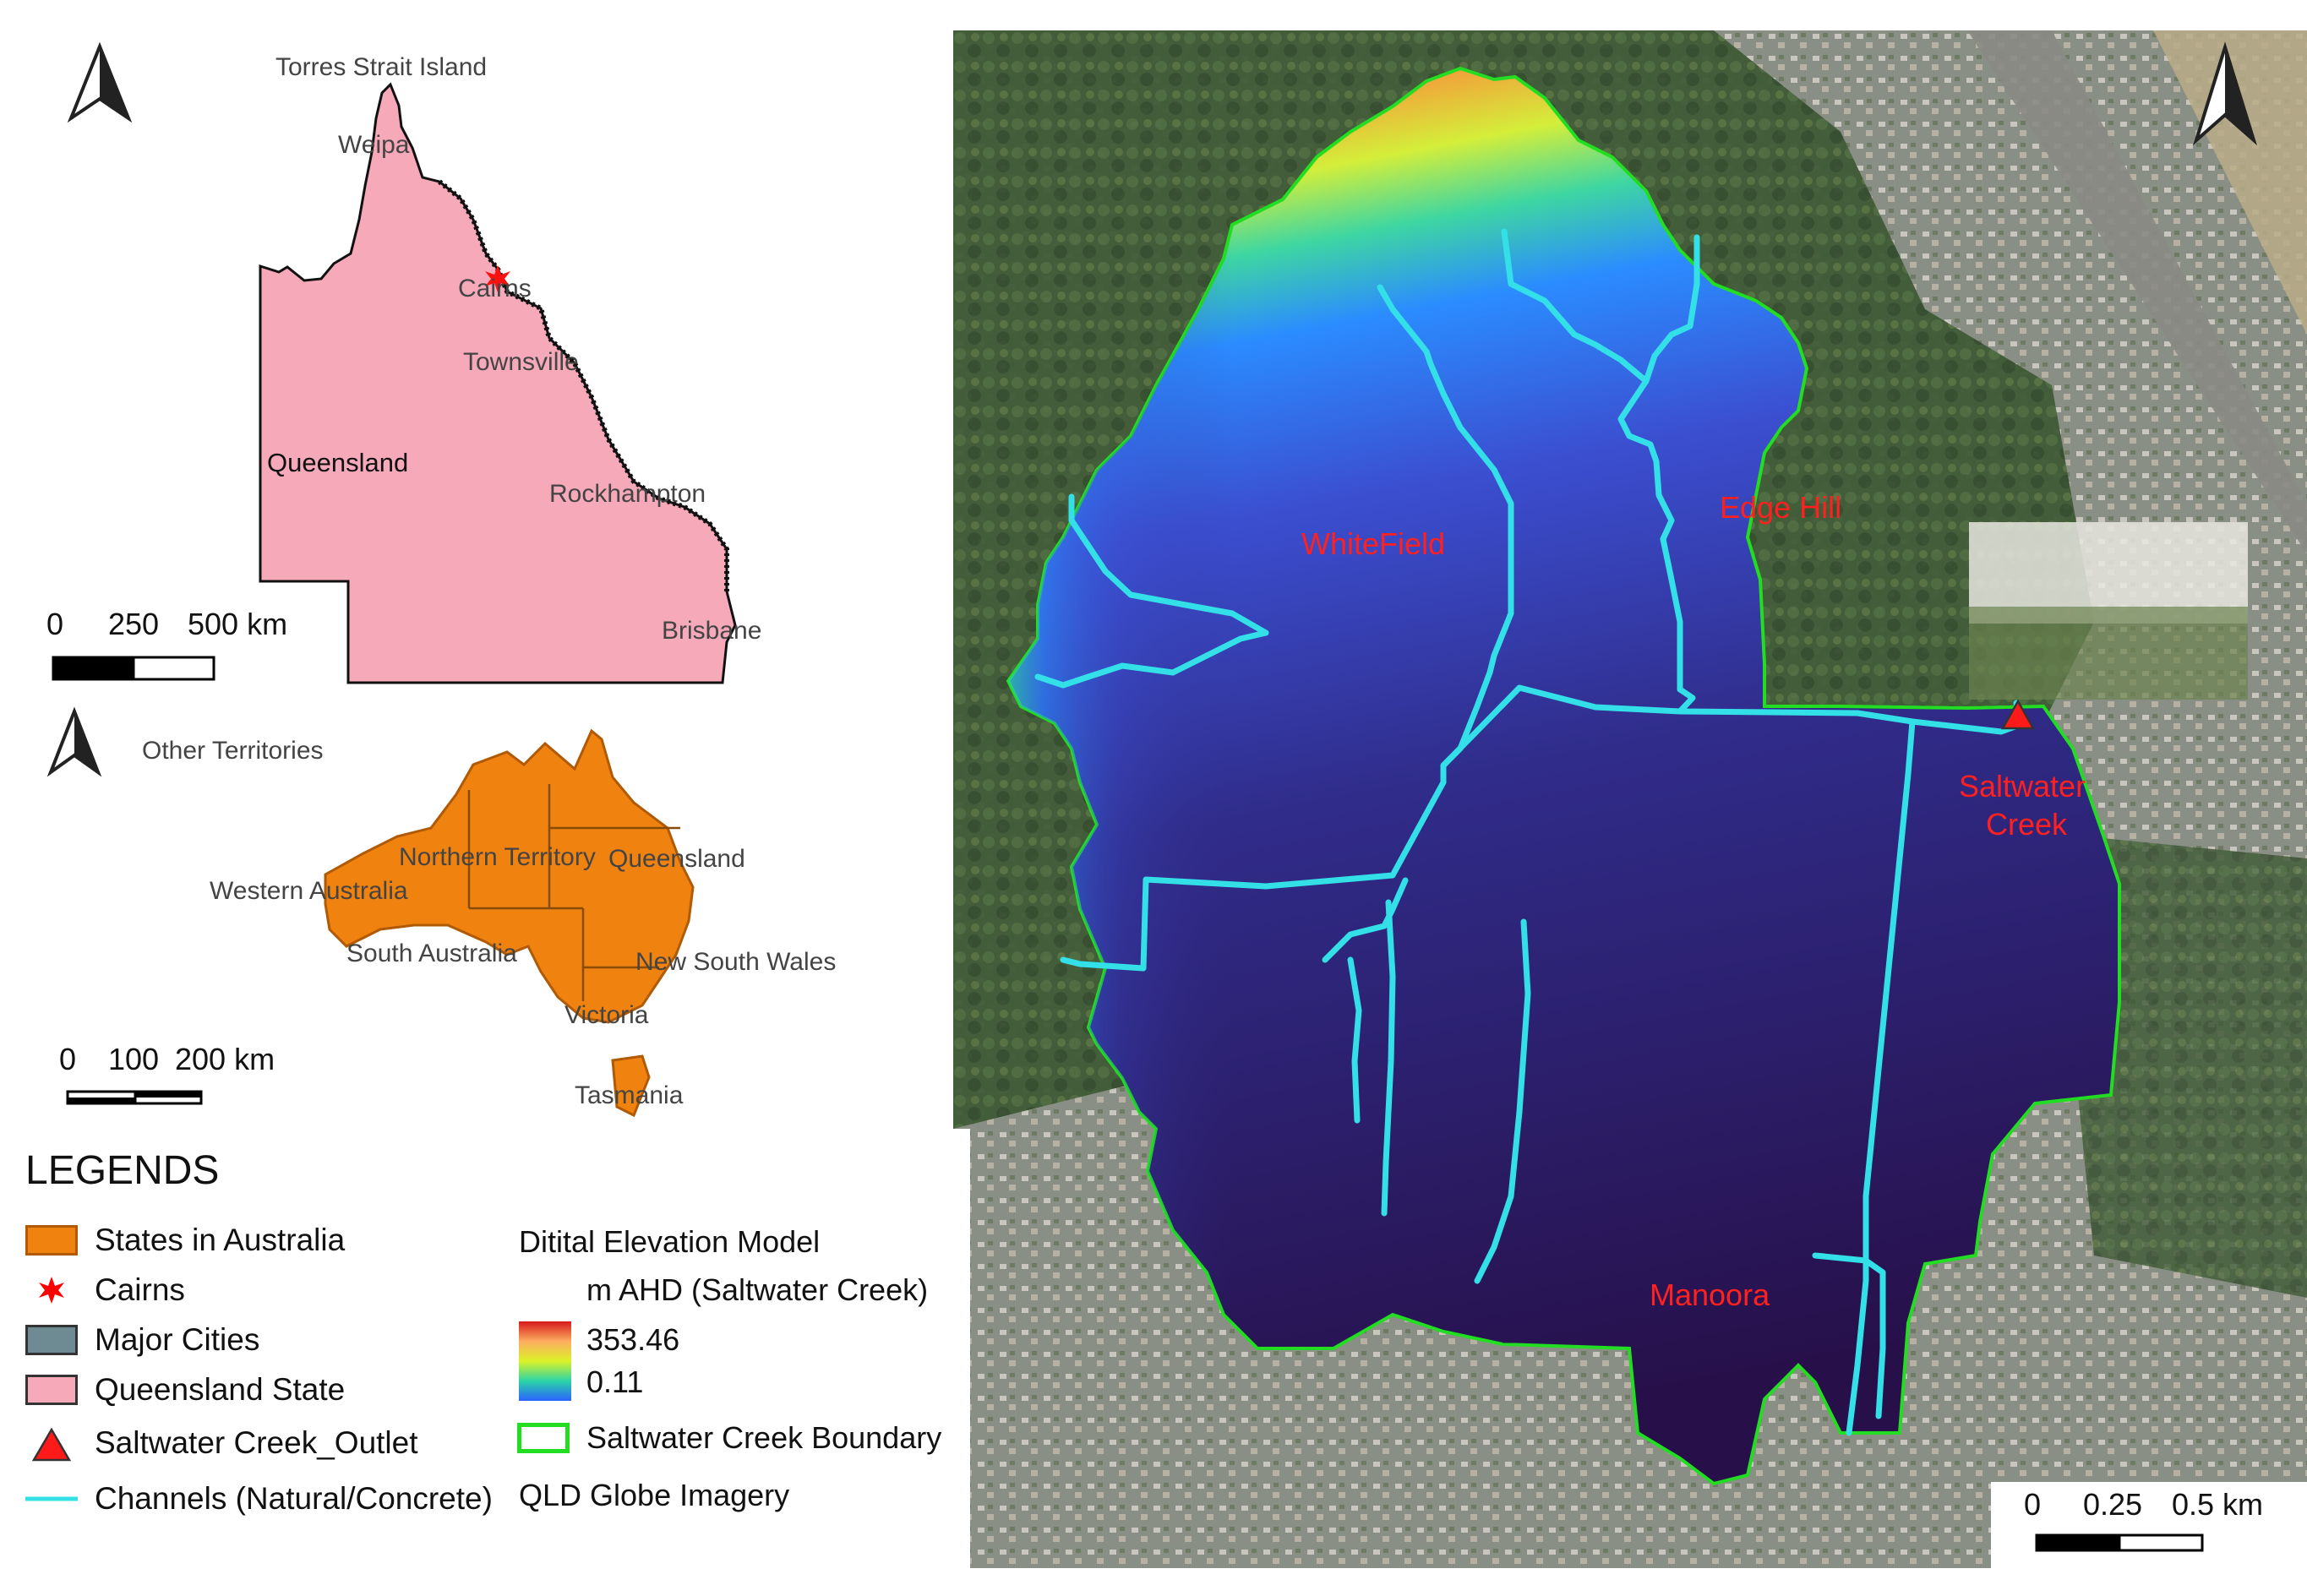  I want to click on legend-item-cairns: Cairns, so click(105, 1290).